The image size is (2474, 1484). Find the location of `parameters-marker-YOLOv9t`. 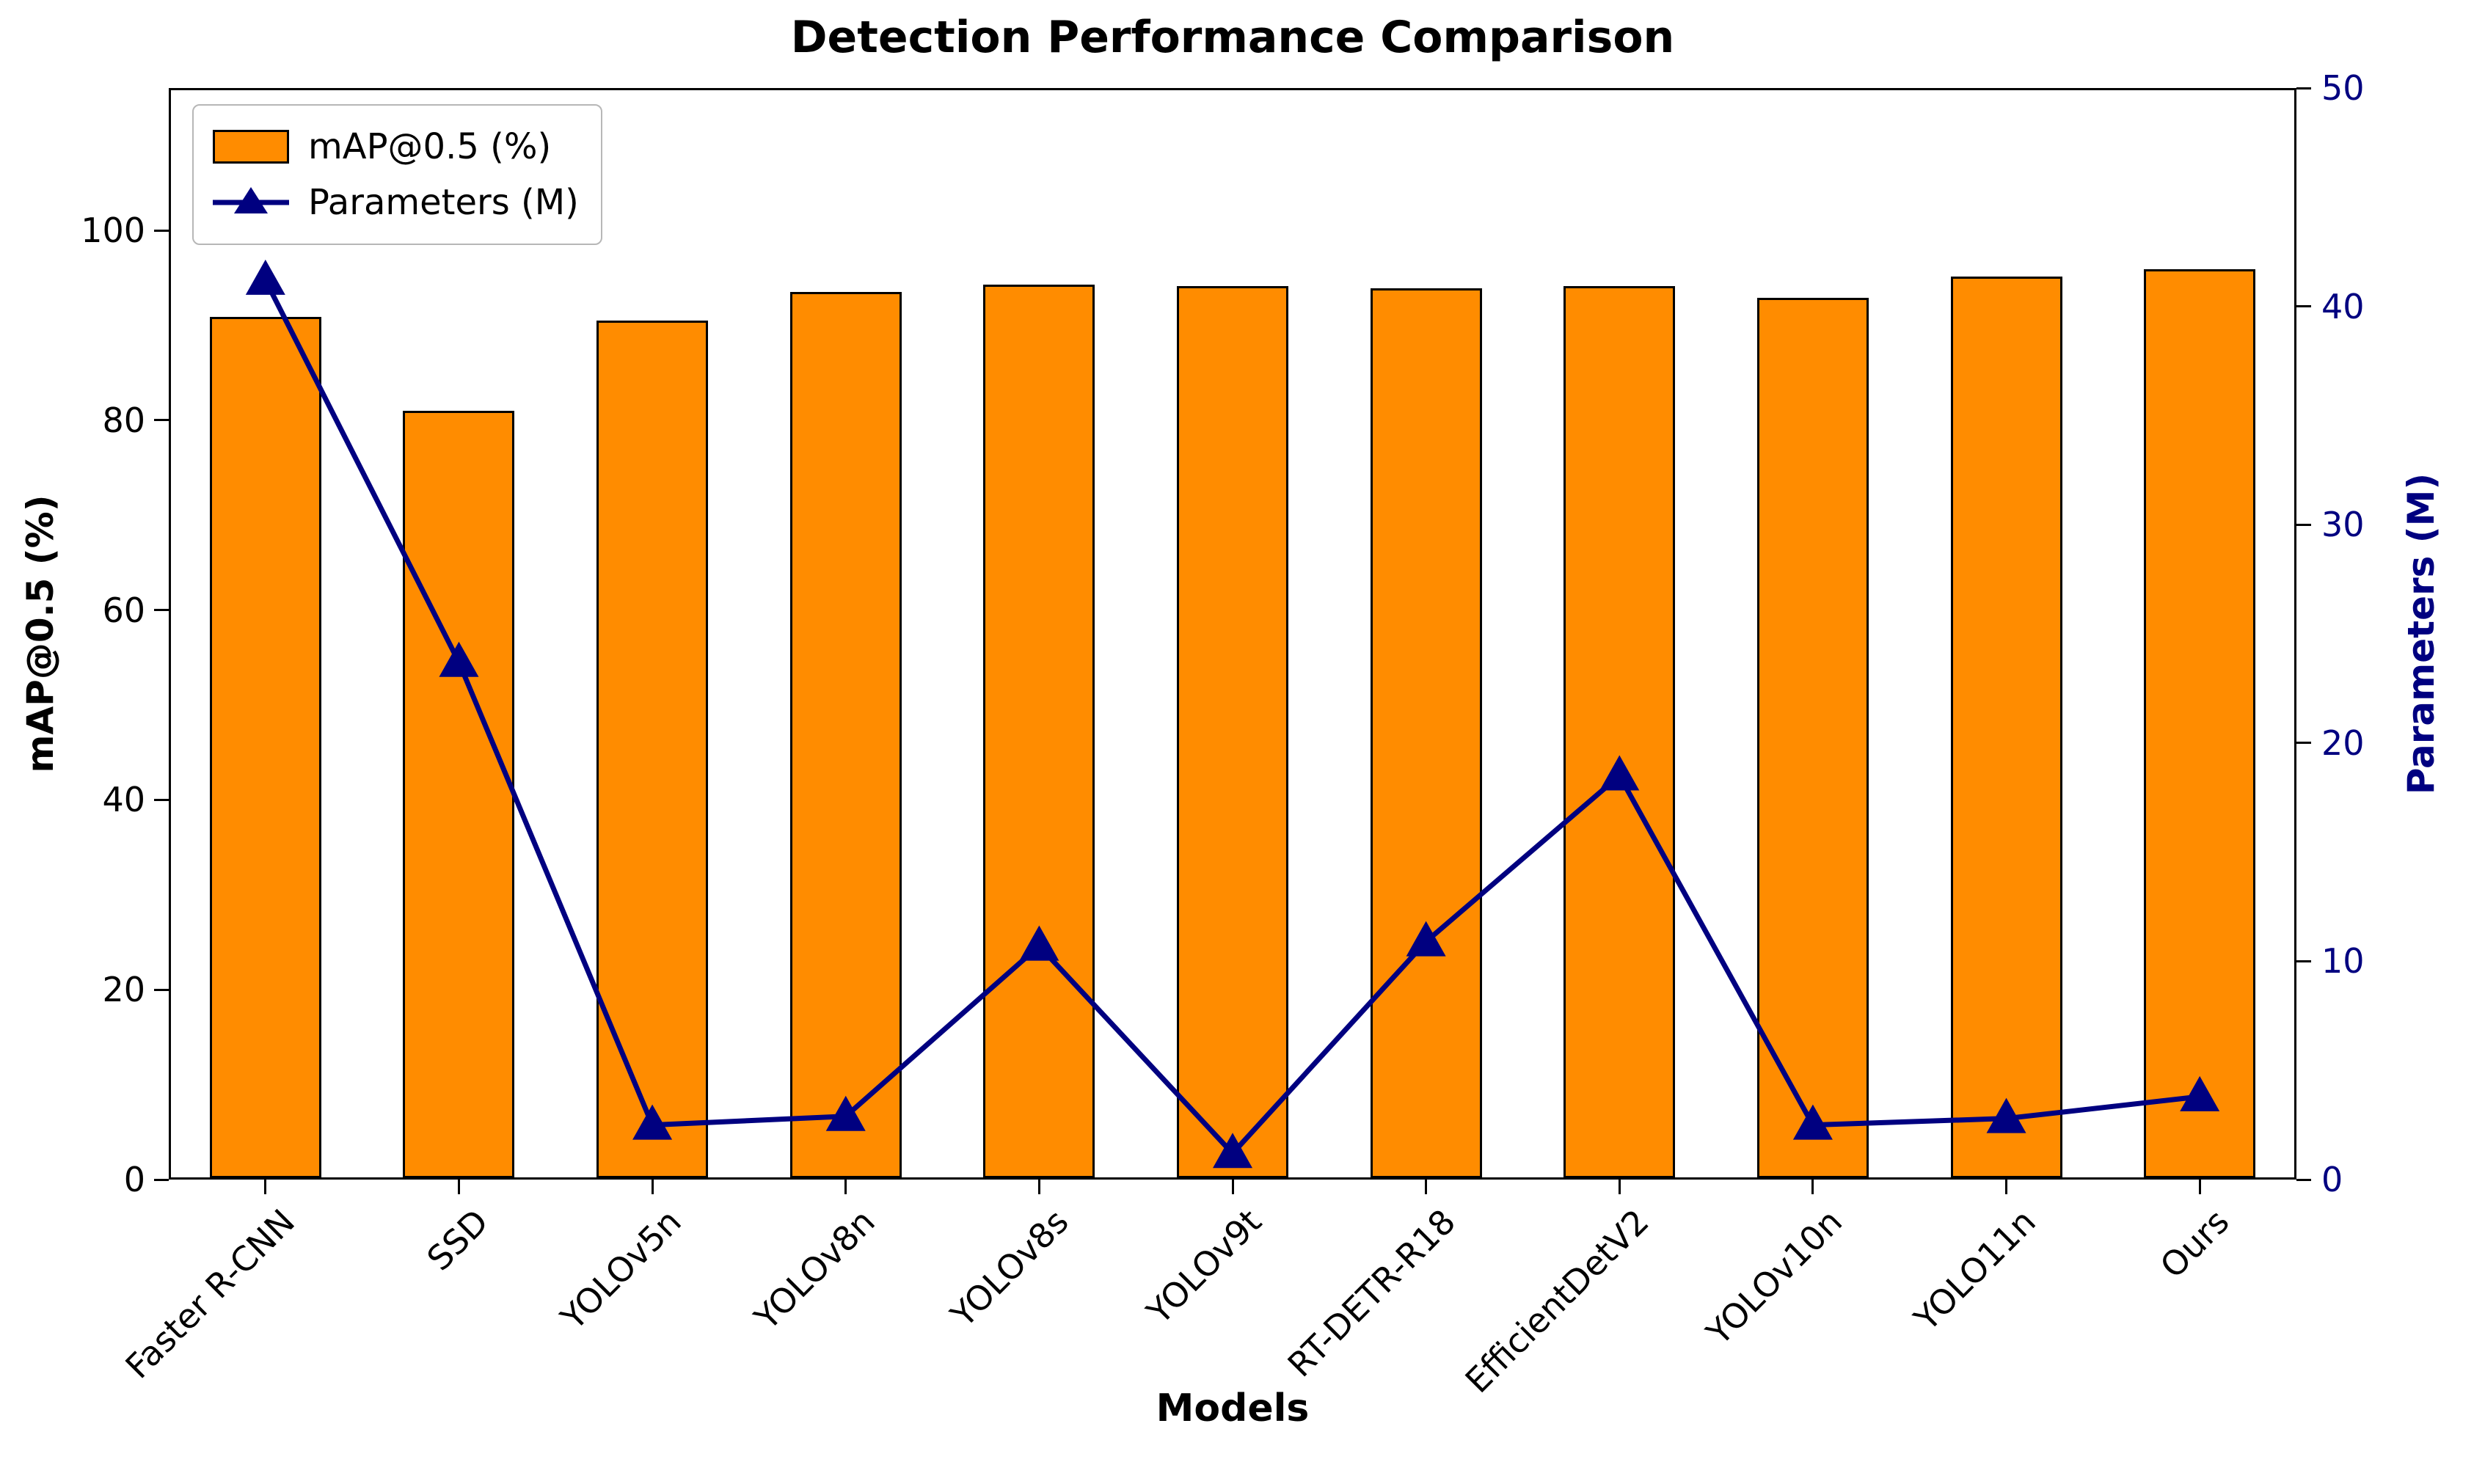

parameters-marker-YOLOv9t is located at coordinates (1232, 1151).